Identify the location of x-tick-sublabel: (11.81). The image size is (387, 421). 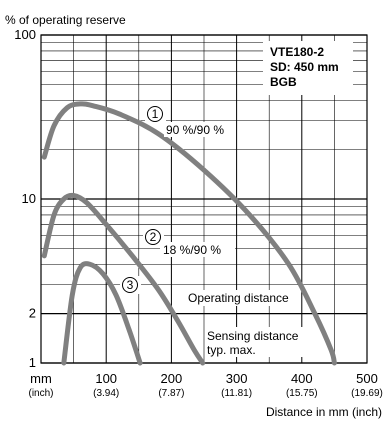
(236, 393).